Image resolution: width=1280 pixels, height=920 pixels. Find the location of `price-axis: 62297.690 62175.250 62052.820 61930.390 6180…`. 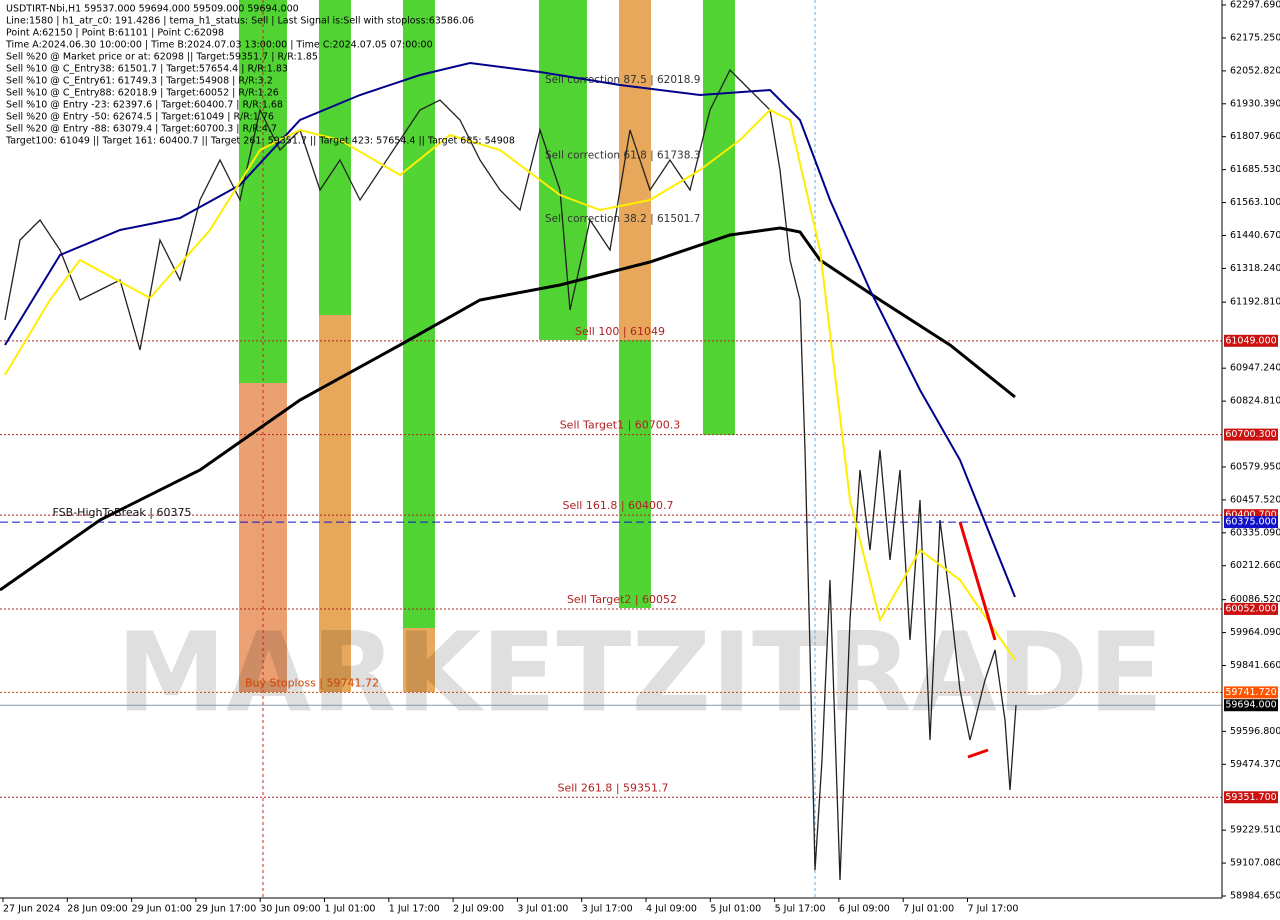

price-axis: 62297.690 62175.250 62052.820 61930.390 6180… is located at coordinates (1251, 451).